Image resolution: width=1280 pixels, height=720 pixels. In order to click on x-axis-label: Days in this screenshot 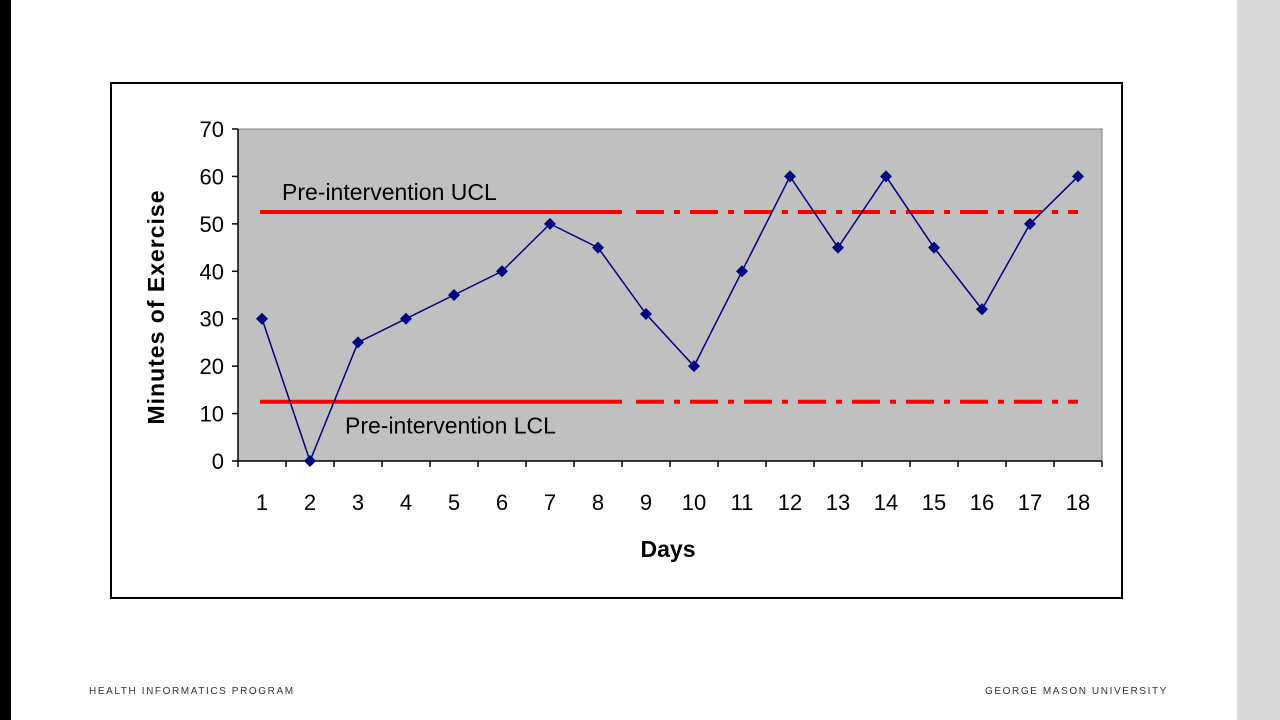, I will do `click(668, 549)`.